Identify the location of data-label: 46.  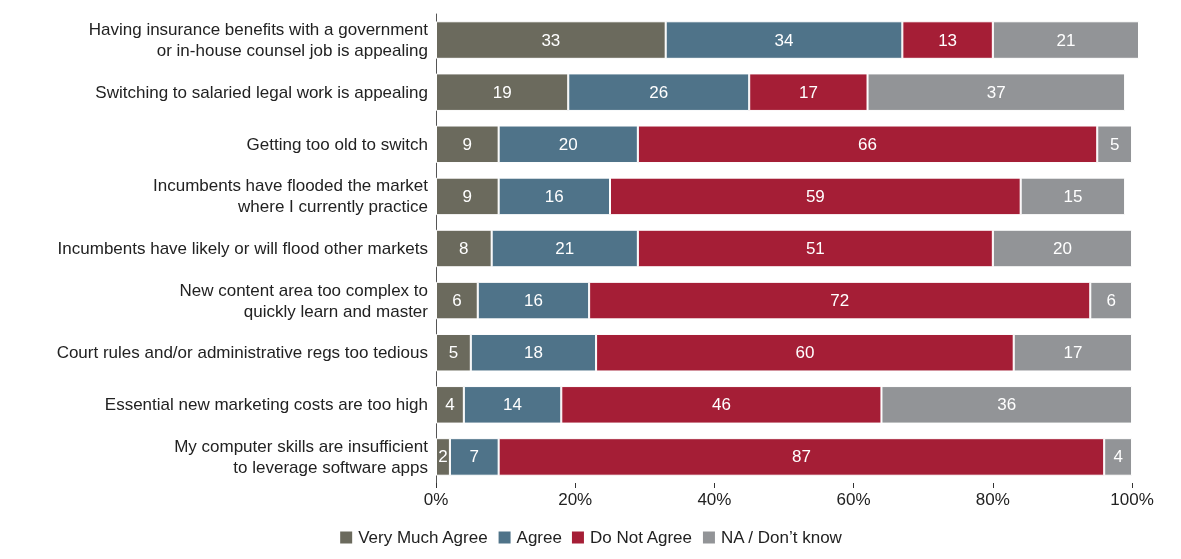
(721, 405).